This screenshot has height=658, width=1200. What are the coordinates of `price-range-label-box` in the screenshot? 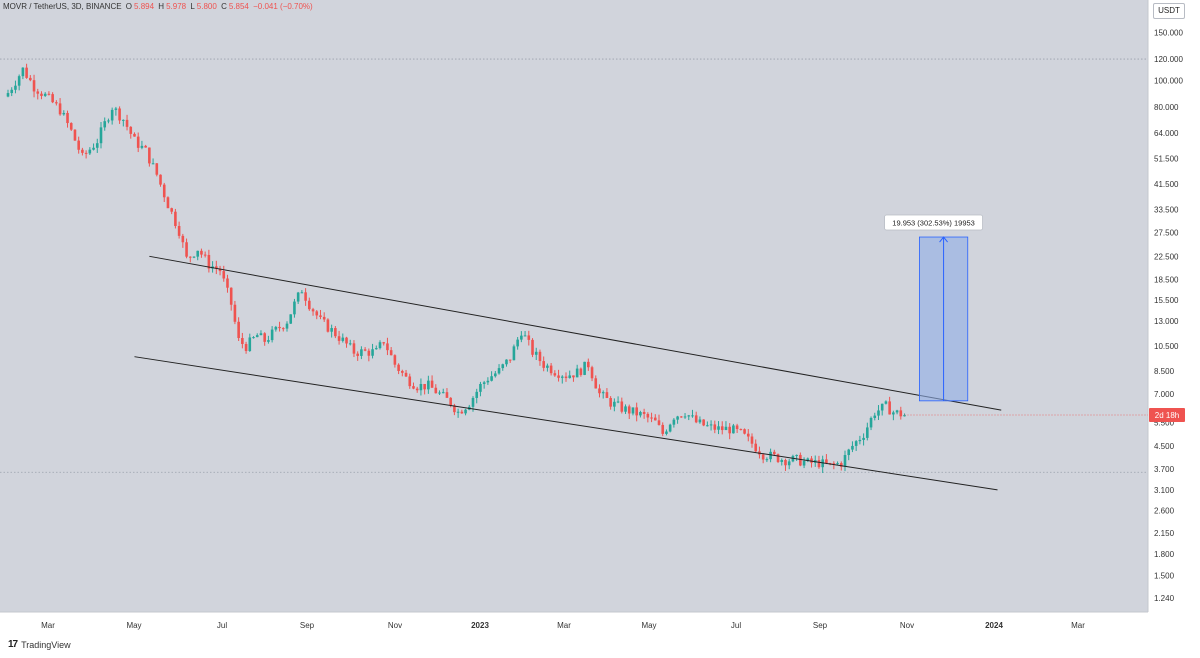 It's located at (933, 222).